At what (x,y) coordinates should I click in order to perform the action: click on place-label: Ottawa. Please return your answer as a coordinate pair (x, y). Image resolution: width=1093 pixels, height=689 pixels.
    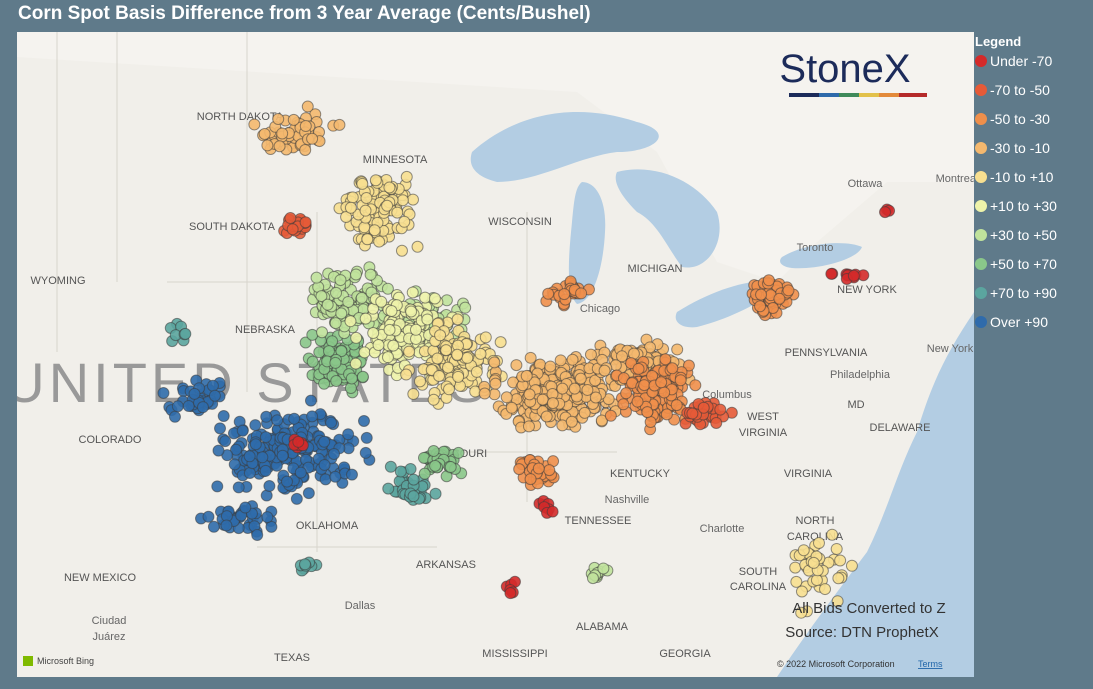
    Looking at the image, I should click on (866, 184).